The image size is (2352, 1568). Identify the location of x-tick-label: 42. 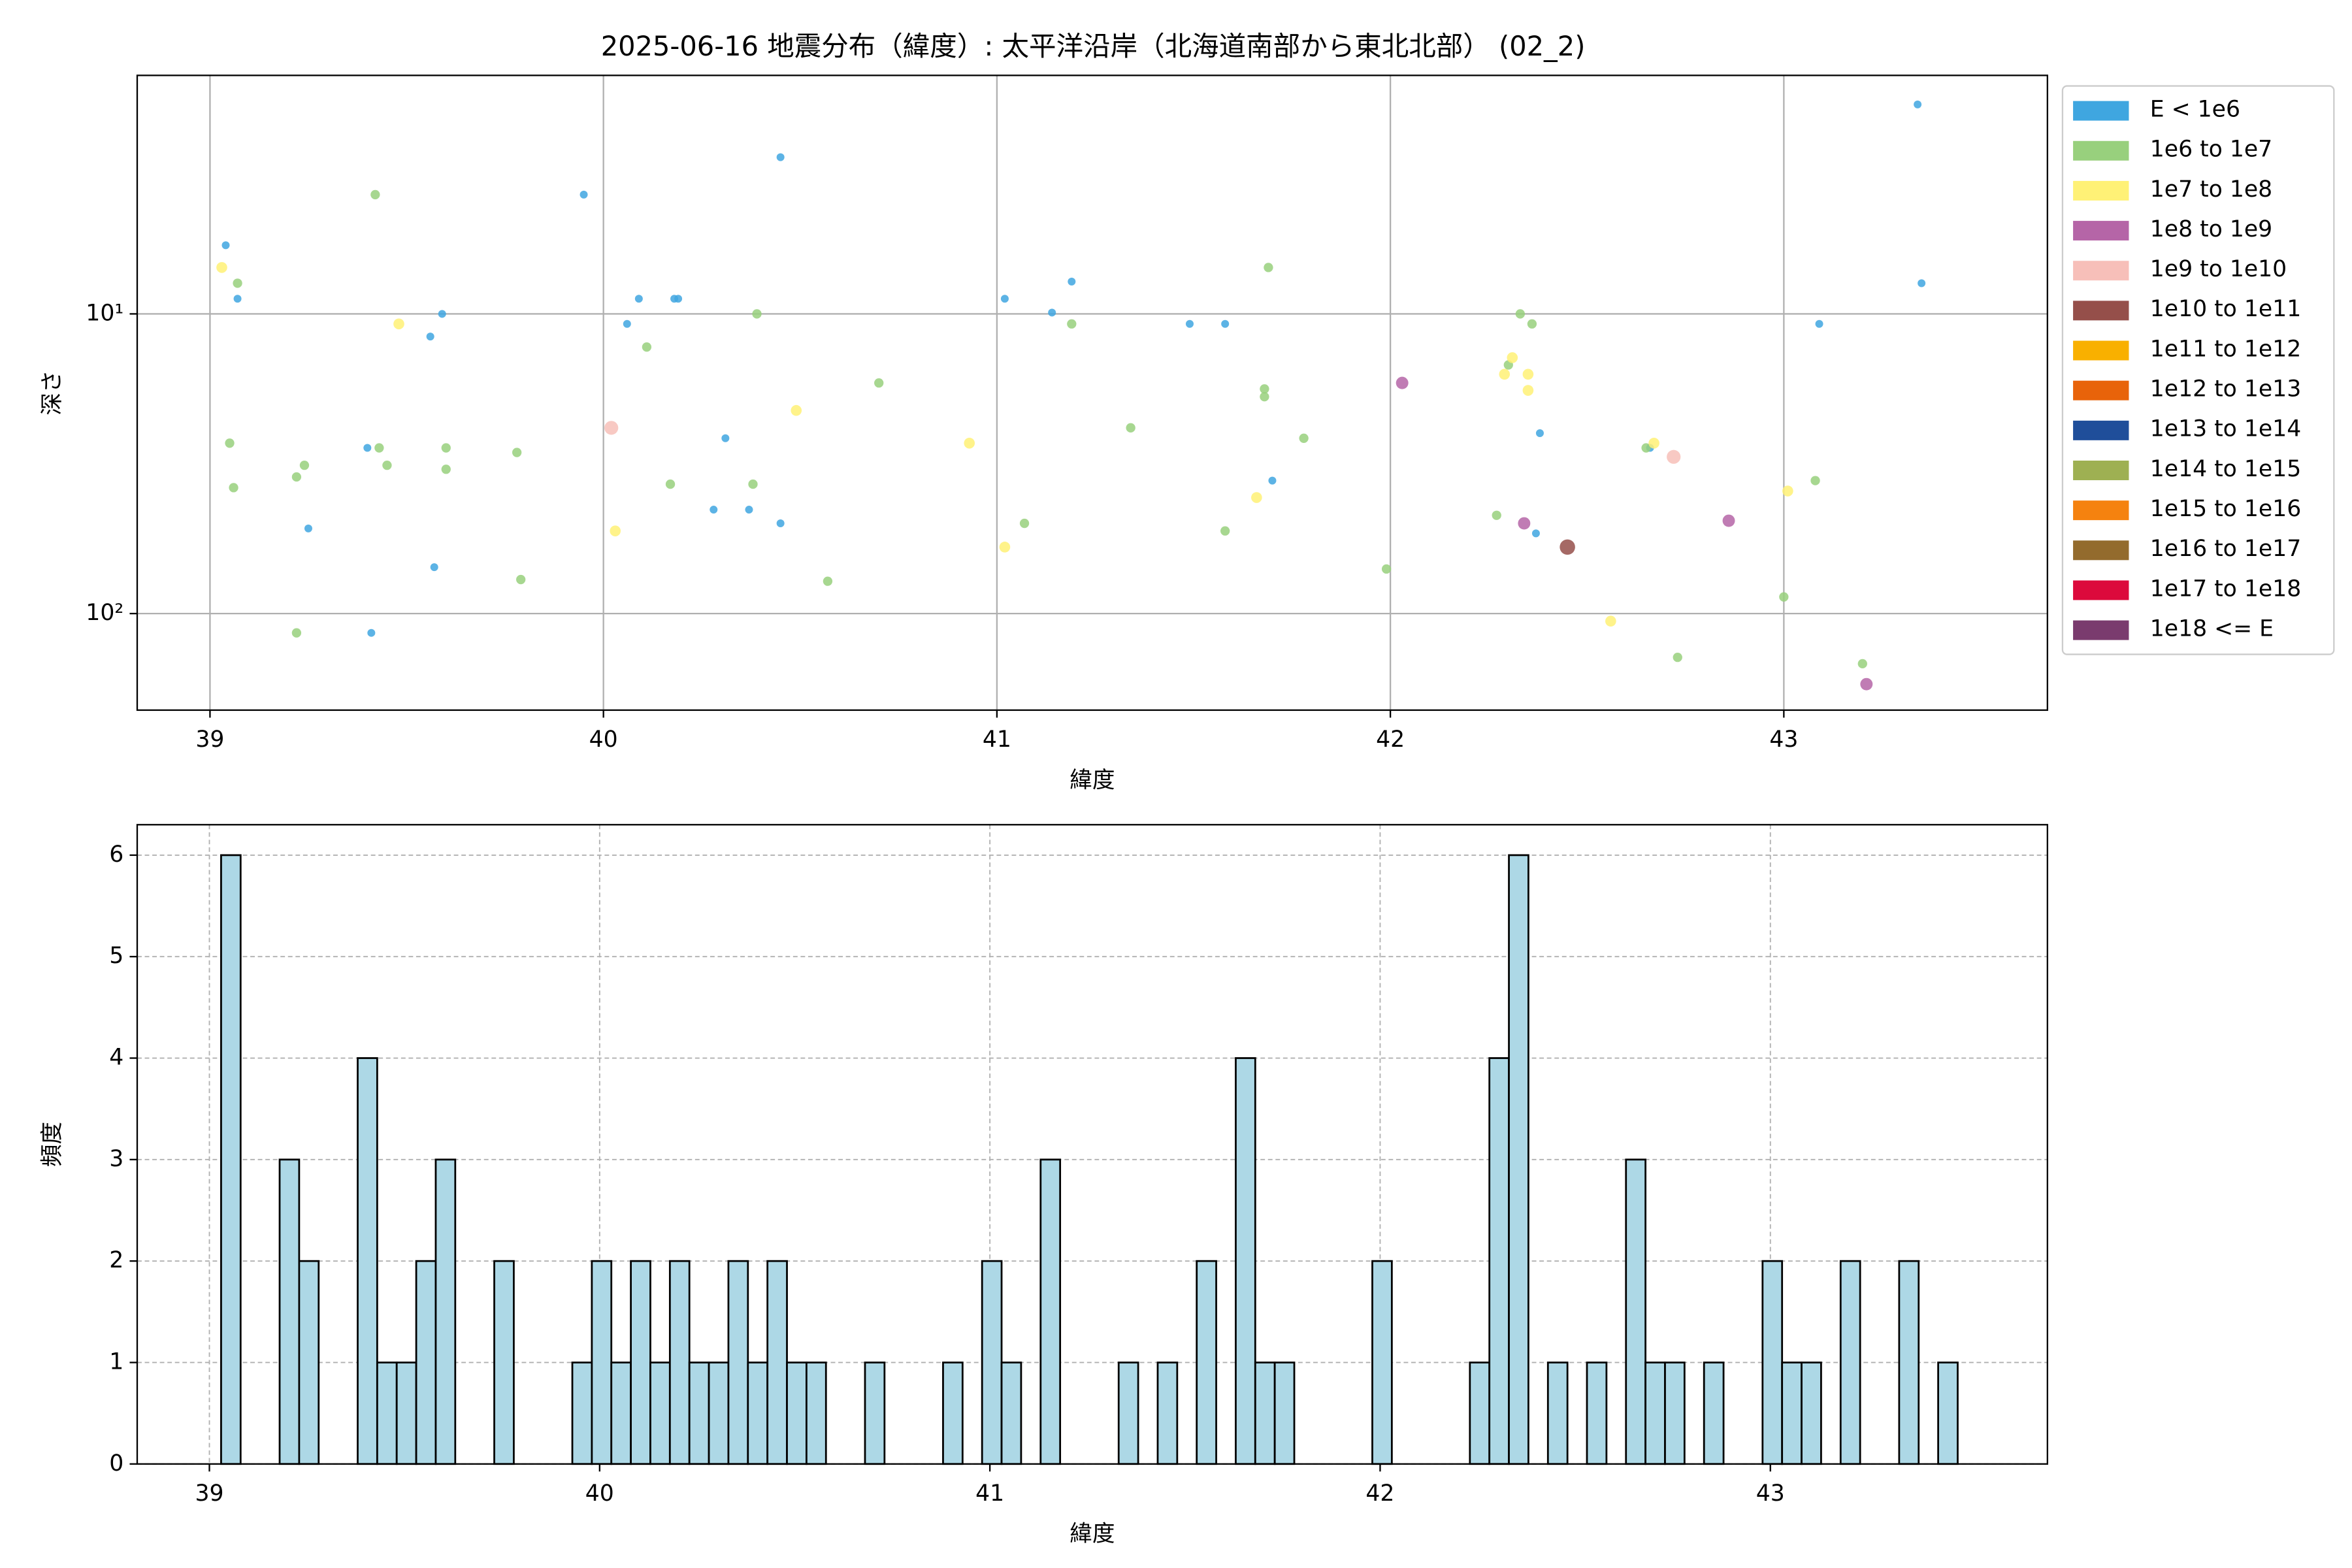
(1379, 1493).